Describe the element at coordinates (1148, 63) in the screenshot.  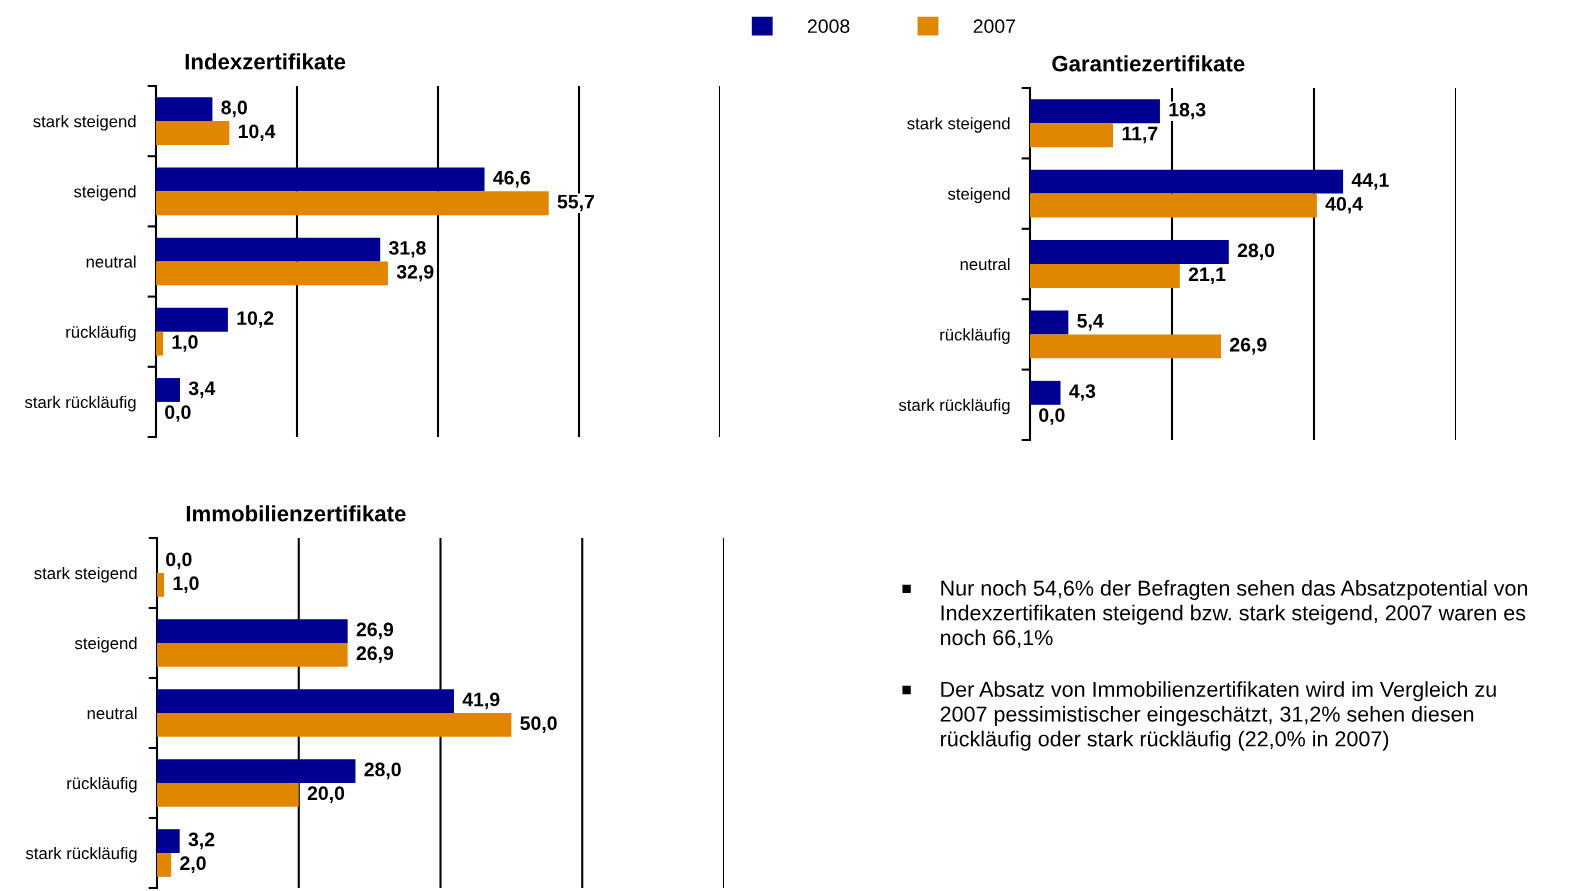
I see `chart-title: Garantiezertifikate` at that location.